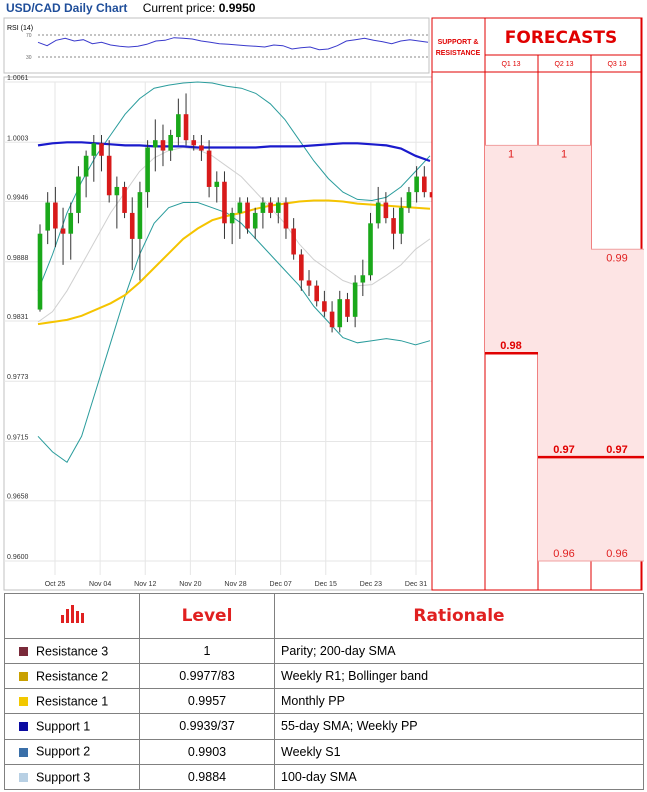  Describe the element at coordinates (29, 36) in the screenshot. I see `rsi-tick-70: 70` at that location.